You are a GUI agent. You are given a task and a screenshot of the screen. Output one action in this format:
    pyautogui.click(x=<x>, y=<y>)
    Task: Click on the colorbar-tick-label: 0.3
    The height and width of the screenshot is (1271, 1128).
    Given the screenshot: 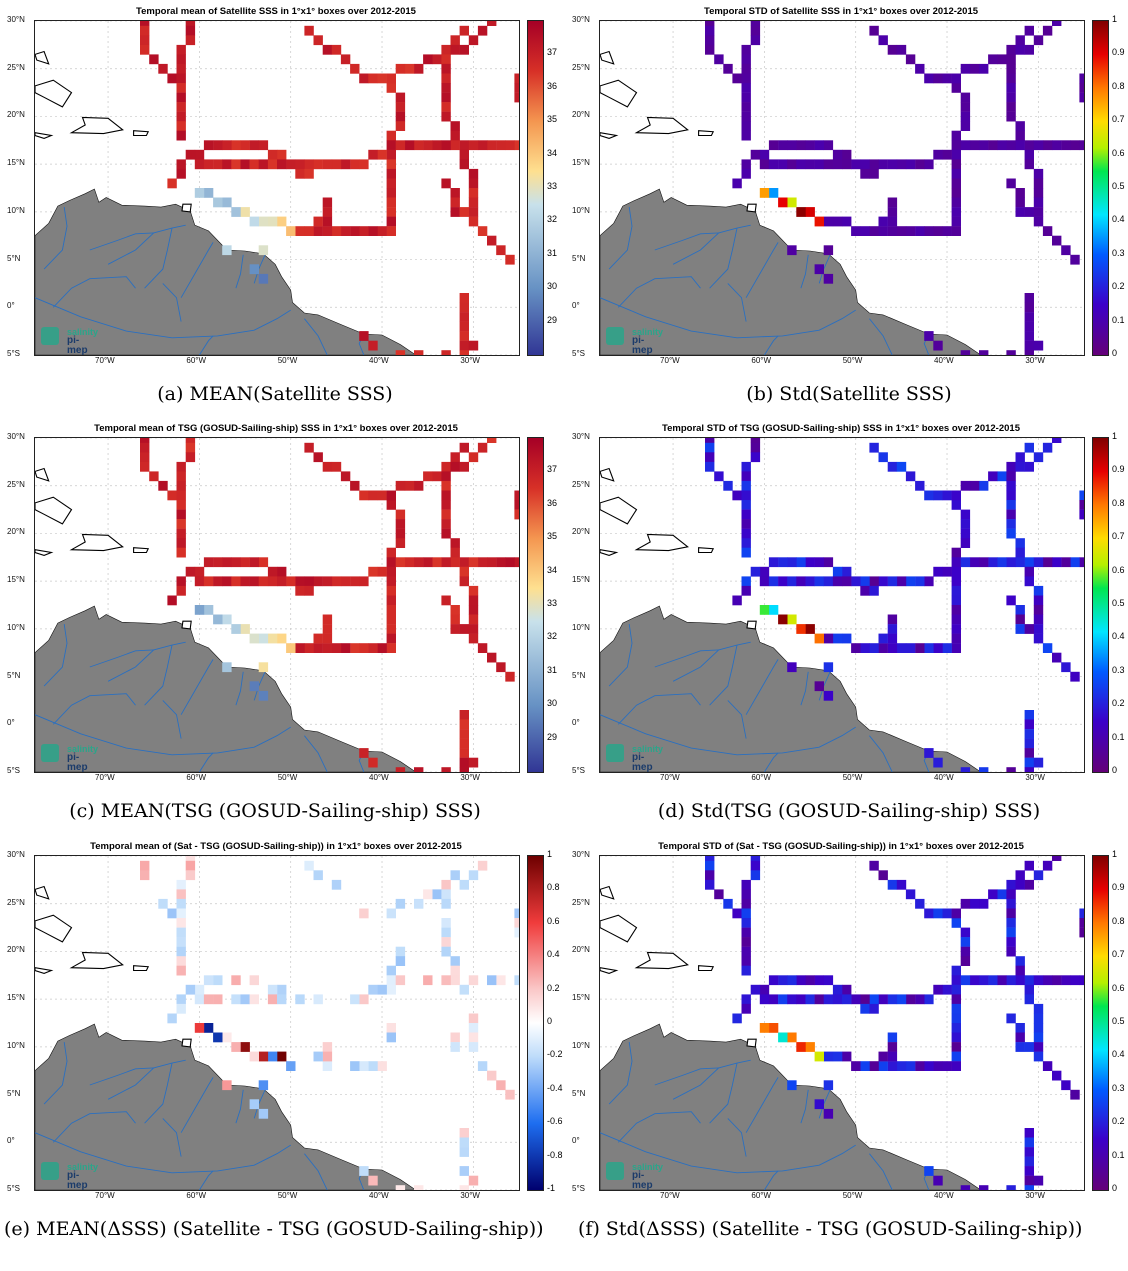 What is the action you would take?
    pyautogui.click(x=1118, y=669)
    